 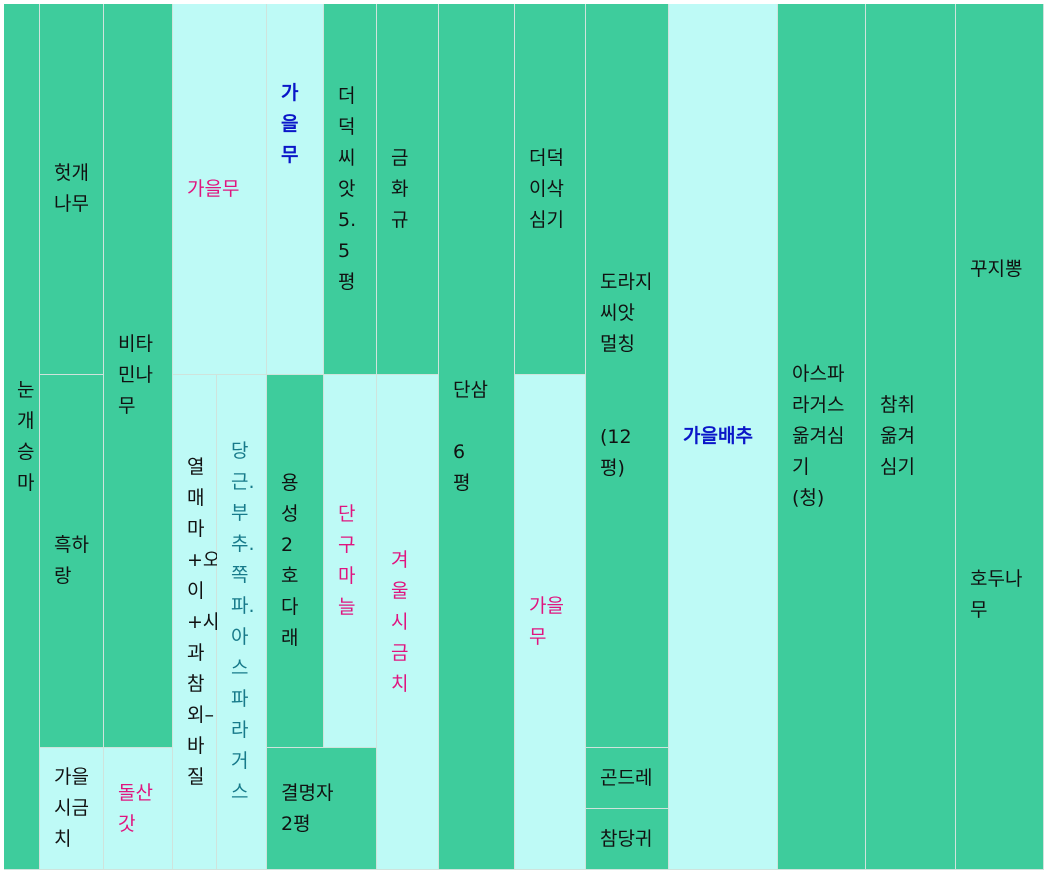 I want to click on plot-label: 도라지 씨앗 멀칭 (12 평), so click(x=626, y=375).